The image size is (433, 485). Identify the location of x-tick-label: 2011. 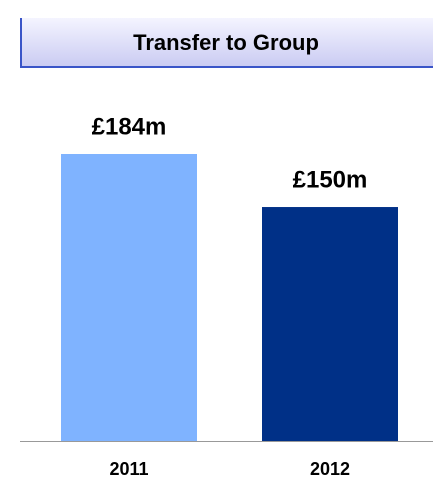
(128, 469).